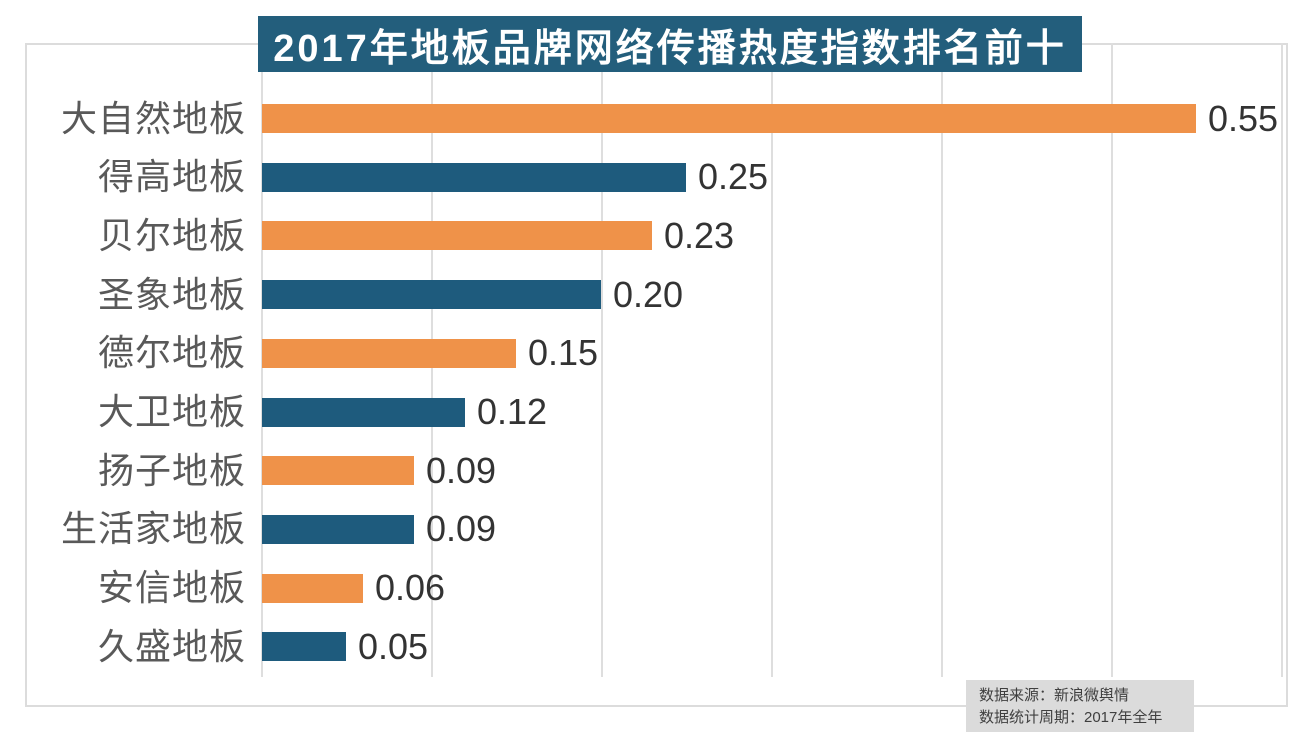  I want to click on category-label: 安信地板, so click(171, 588).